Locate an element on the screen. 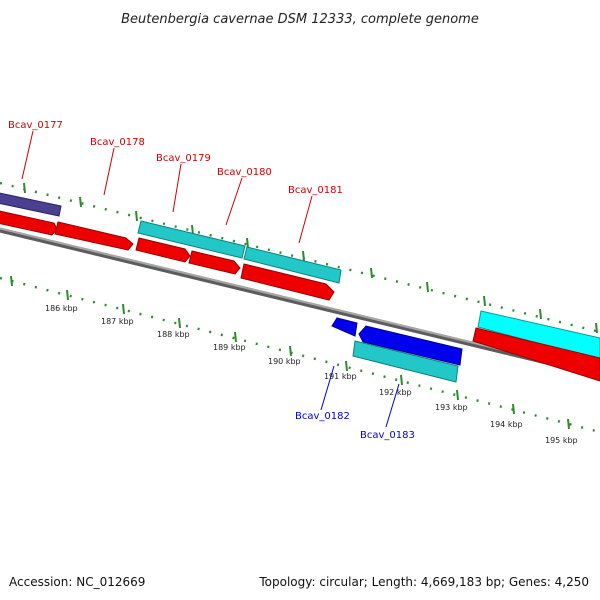  gene-label-0181: Bcav_0181 is located at coordinates (315, 190).